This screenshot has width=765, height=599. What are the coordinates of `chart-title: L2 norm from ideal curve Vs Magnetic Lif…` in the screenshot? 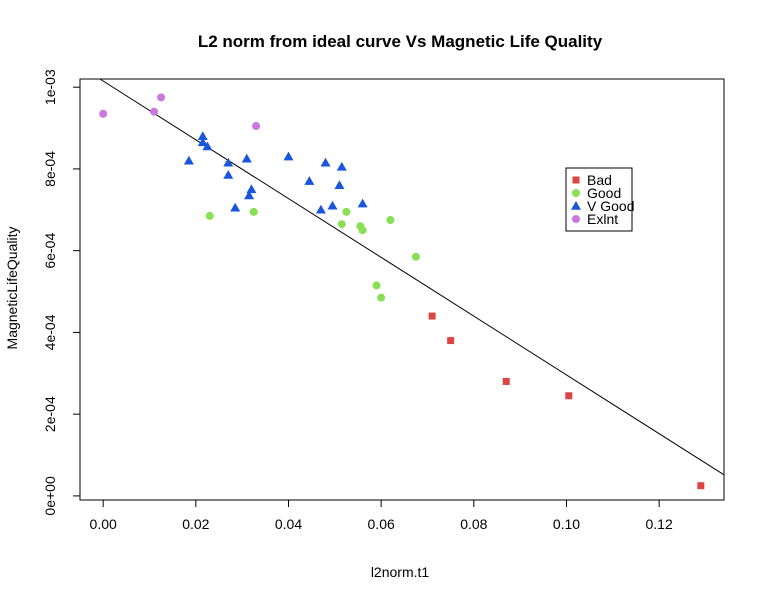 It's located at (400, 41).